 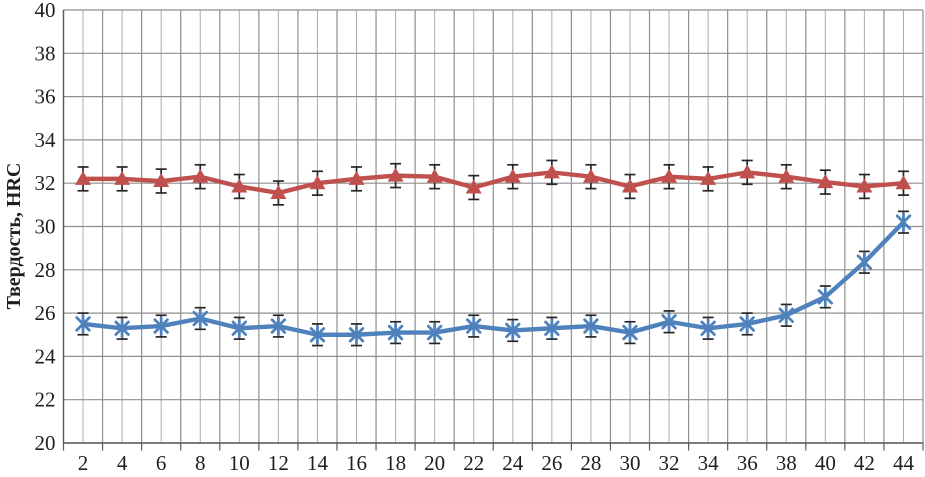 I want to click on y-tick-label: 34, so click(x=46, y=140).